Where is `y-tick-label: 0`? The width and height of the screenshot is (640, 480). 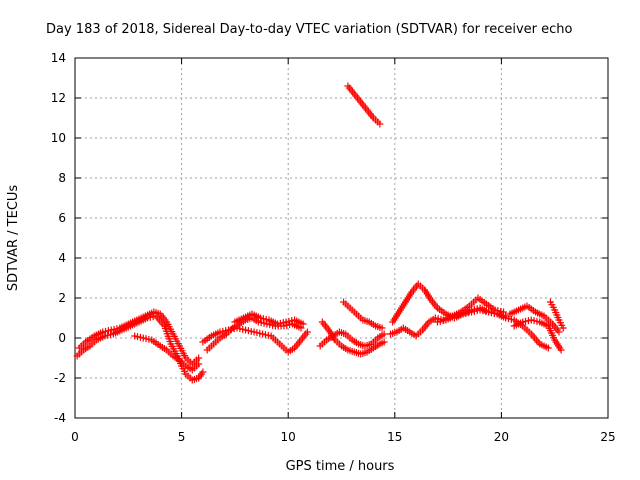
y-tick-label: 0 is located at coordinates (62, 338).